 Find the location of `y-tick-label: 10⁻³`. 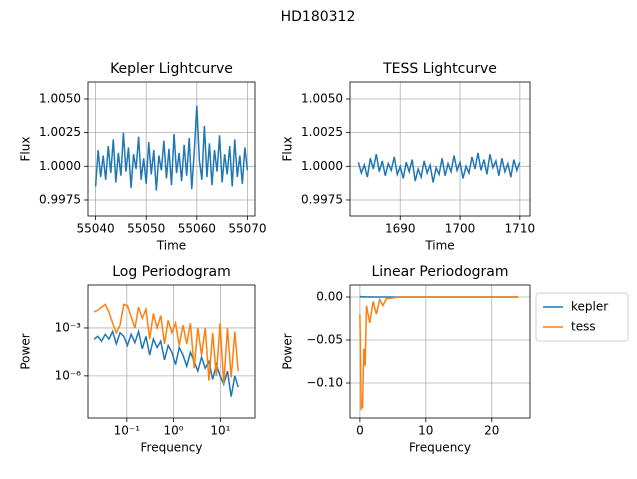

y-tick-label: 10⁻³ is located at coordinates (68, 327).